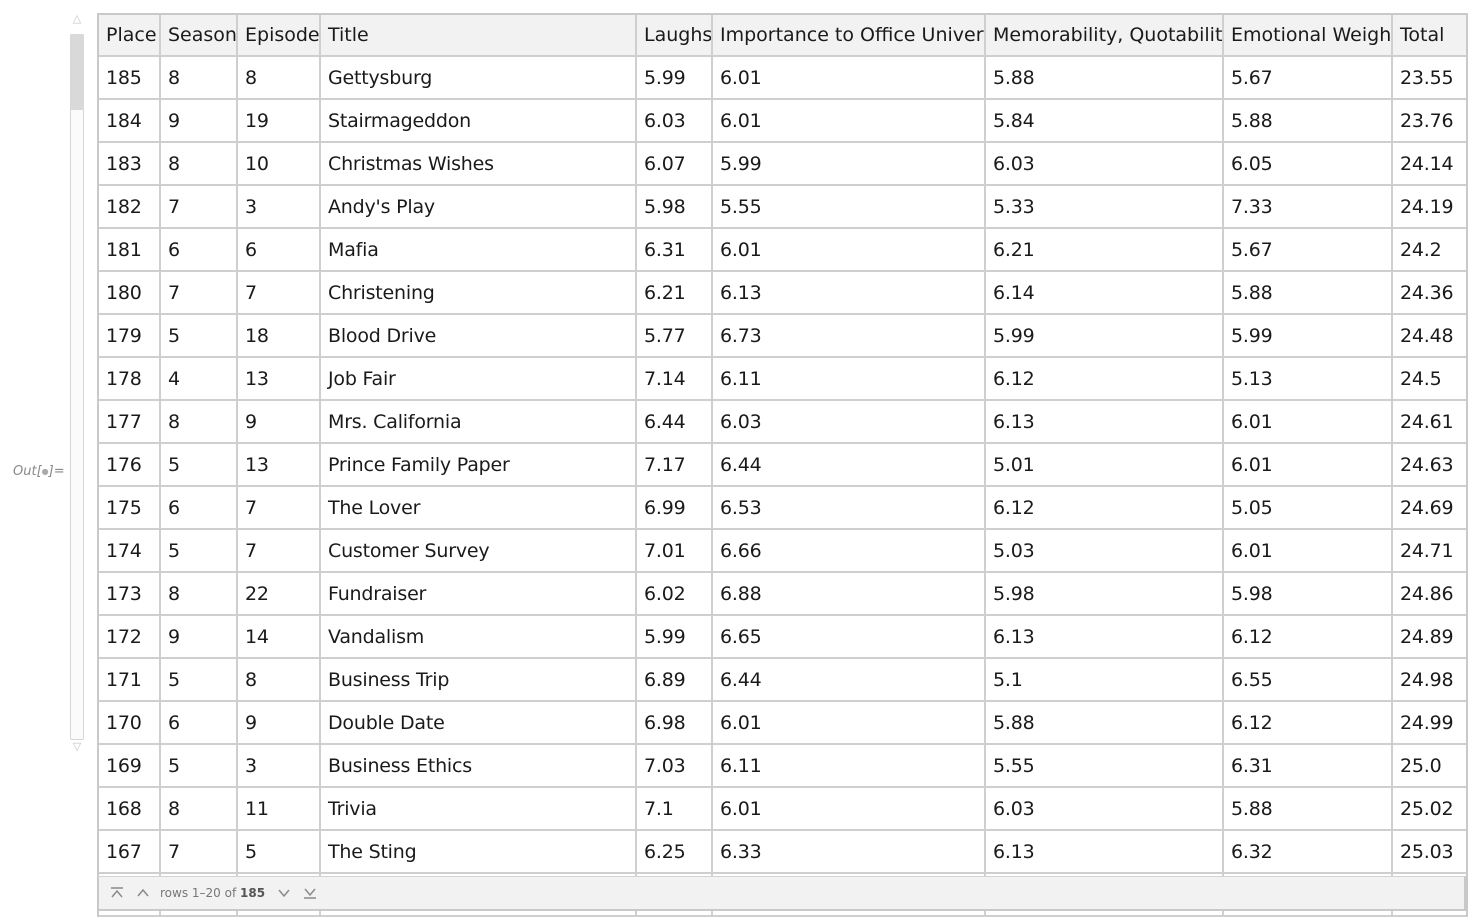 Image resolution: width=1476 pixels, height=917 pixels. Describe the element at coordinates (674, 808) in the screenshot. I see `cell-laughs: 7.1` at that location.